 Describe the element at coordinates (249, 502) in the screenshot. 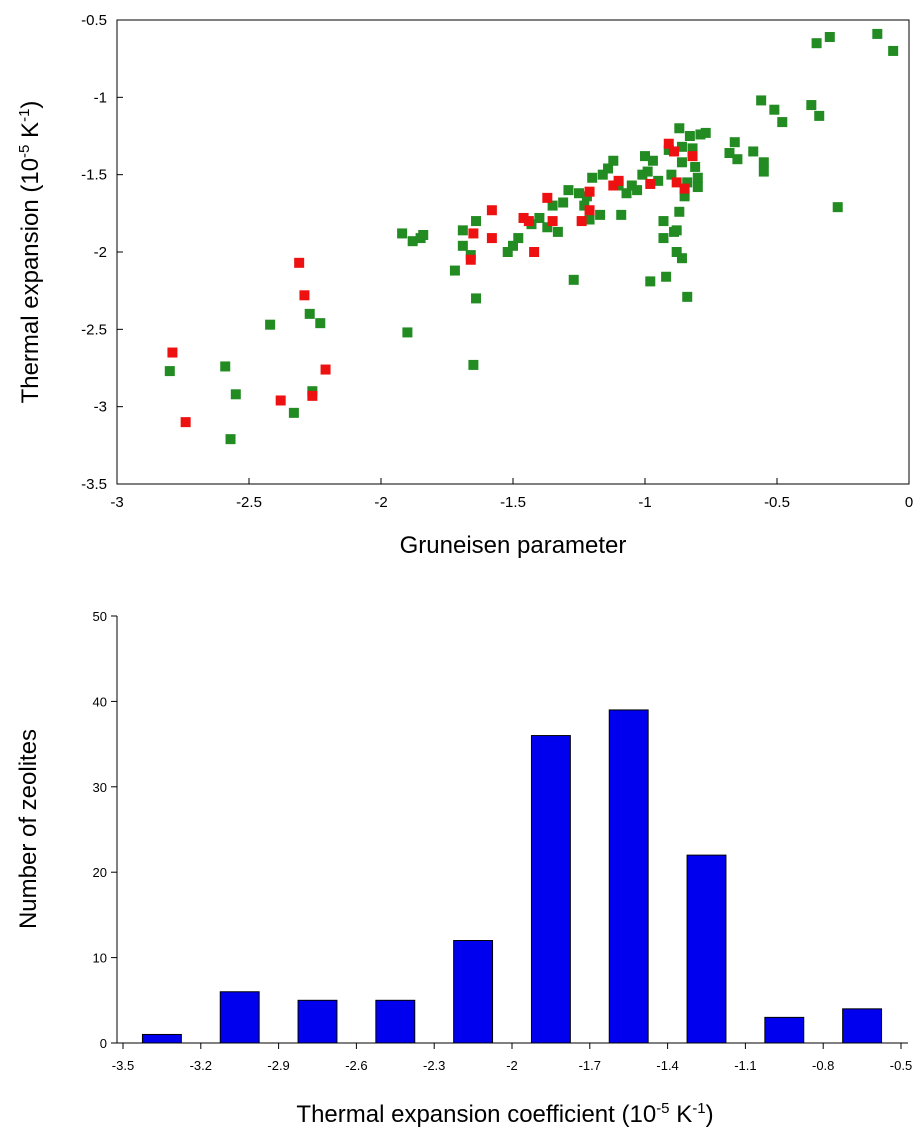

I see `scatter-x-tick-label: -2.5` at that location.